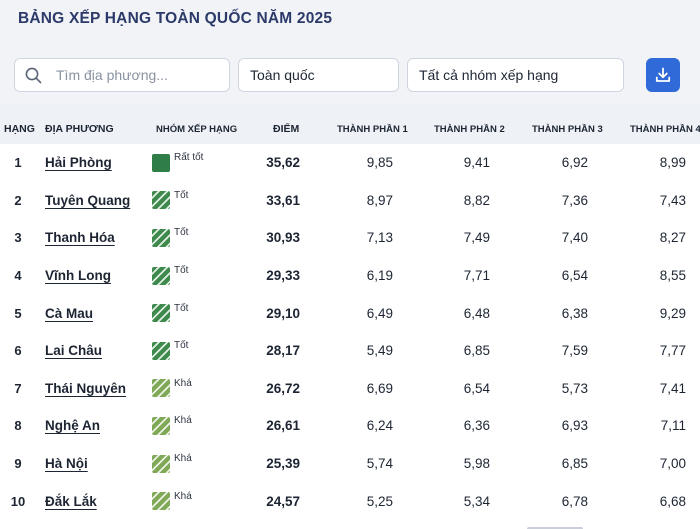  What do you see at coordinates (283, 388) in the screenshot?
I see `score-cell: 26,72` at bounding box center [283, 388].